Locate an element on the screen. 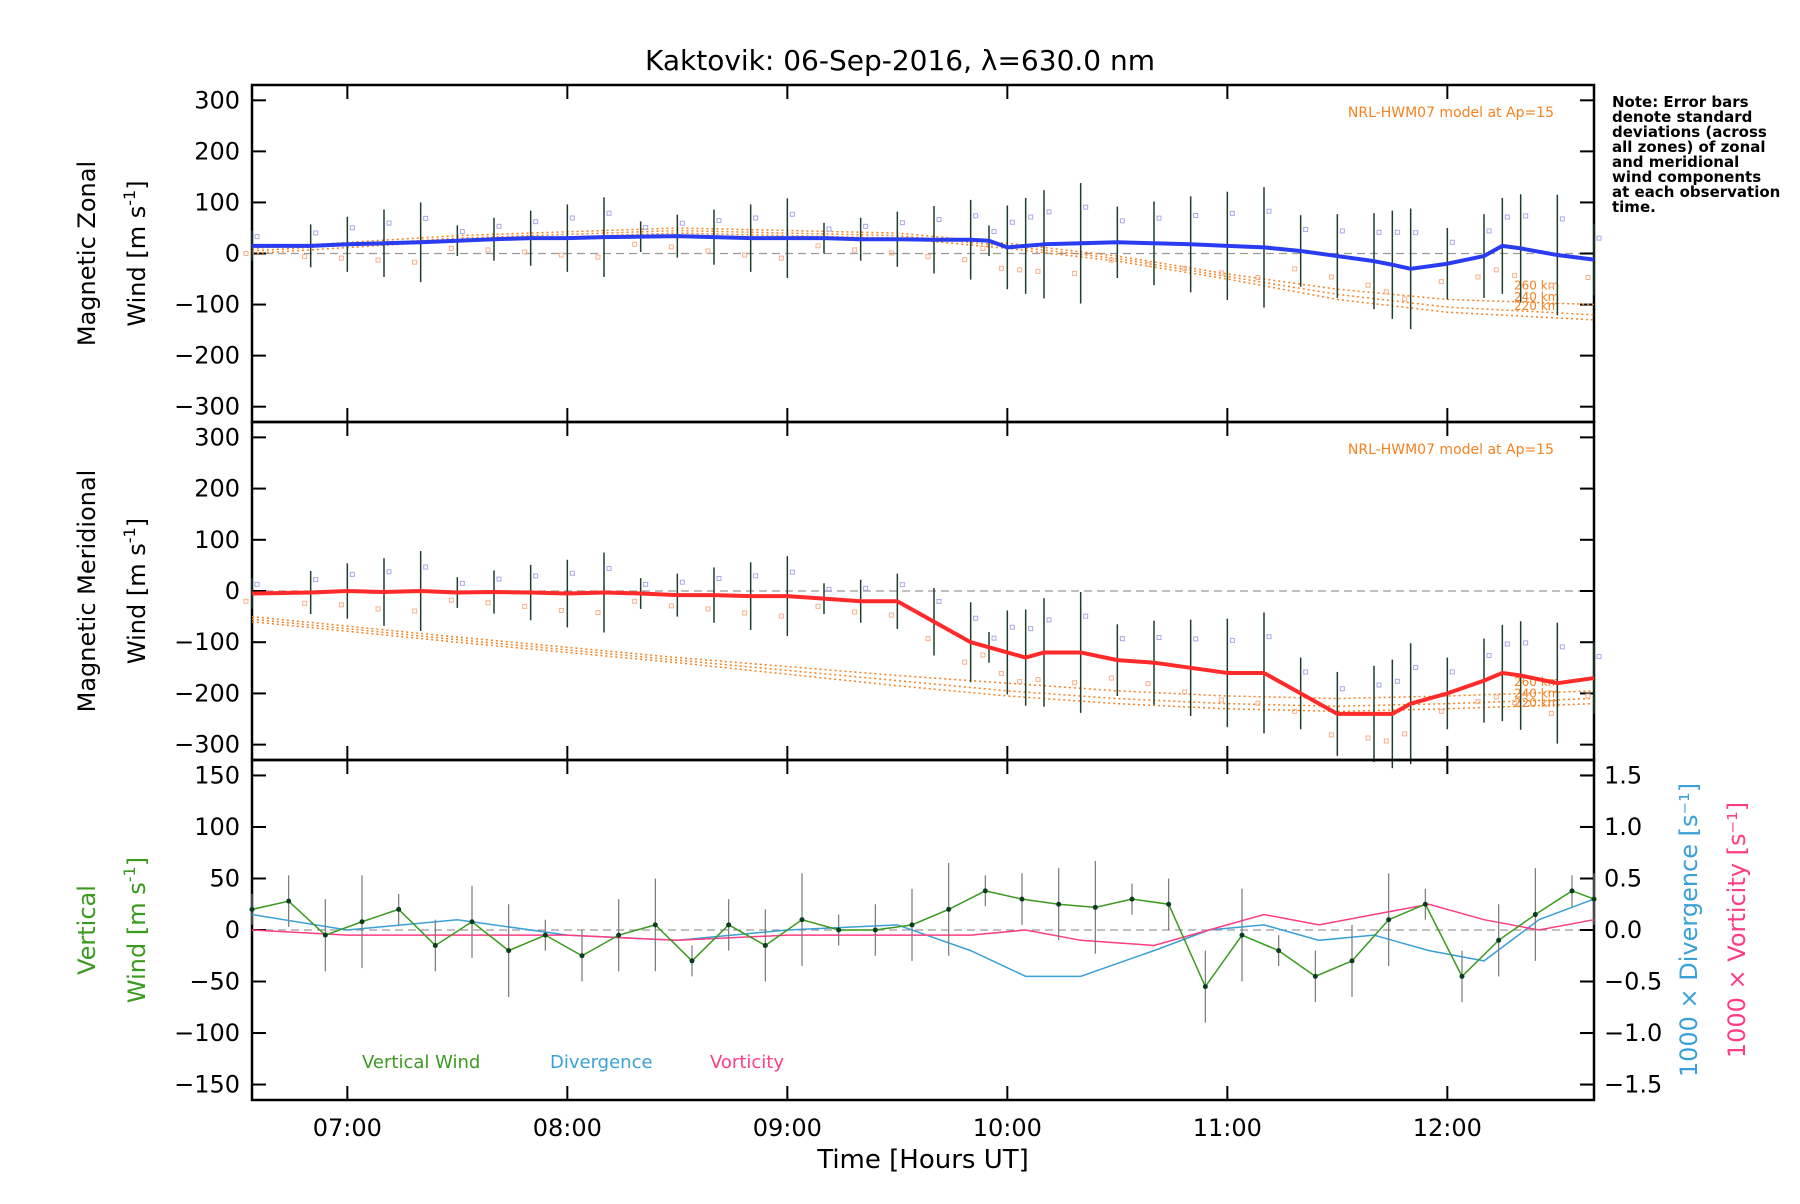 The height and width of the screenshot is (1204, 1800). y-tick-label: 150 is located at coordinates (217, 775).